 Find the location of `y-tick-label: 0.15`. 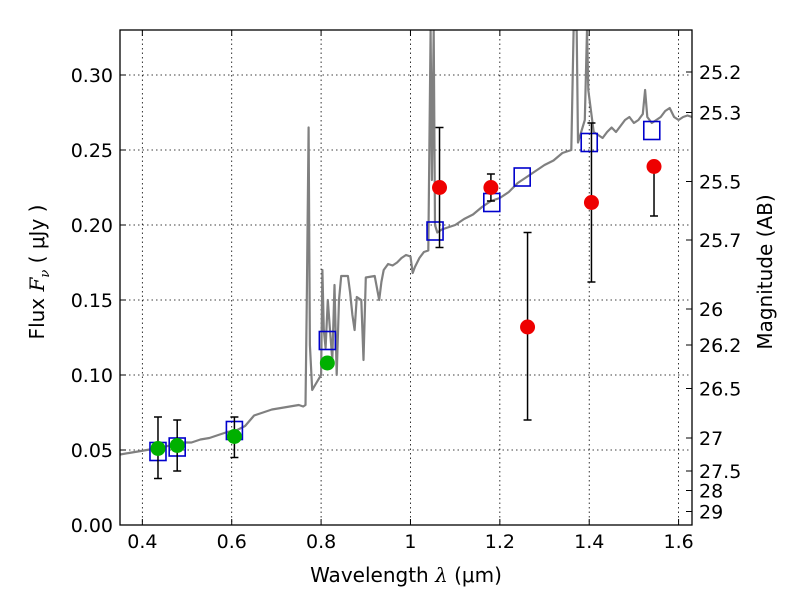

y-tick-label: 0.15 is located at coordinates (92, 301).